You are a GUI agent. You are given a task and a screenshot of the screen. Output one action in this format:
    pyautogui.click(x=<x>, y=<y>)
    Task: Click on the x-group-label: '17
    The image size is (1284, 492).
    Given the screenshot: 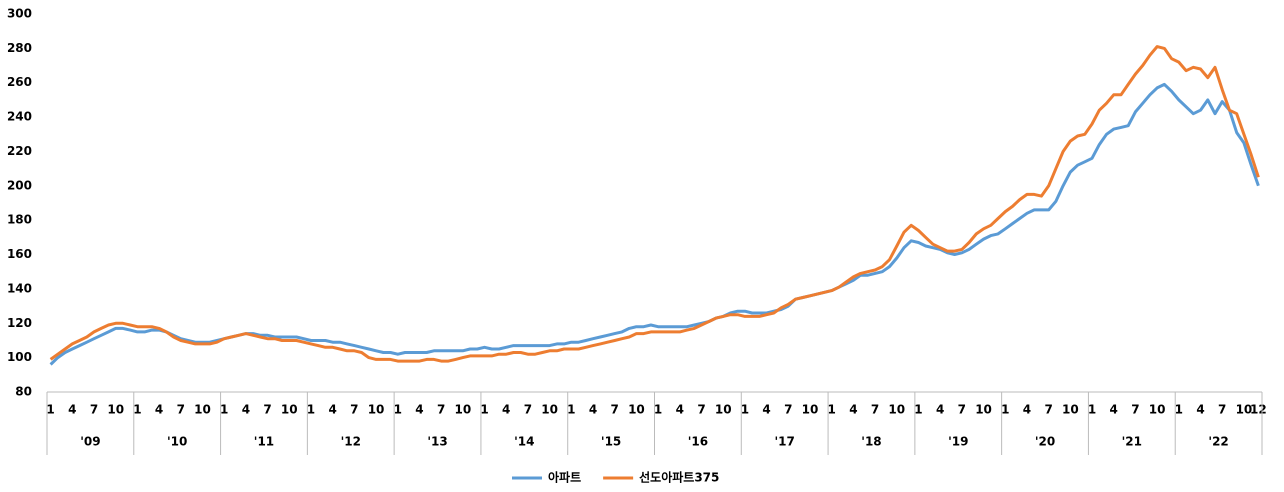 What is the action you would take?
    pyautogui.click(x=784, y=442)
    